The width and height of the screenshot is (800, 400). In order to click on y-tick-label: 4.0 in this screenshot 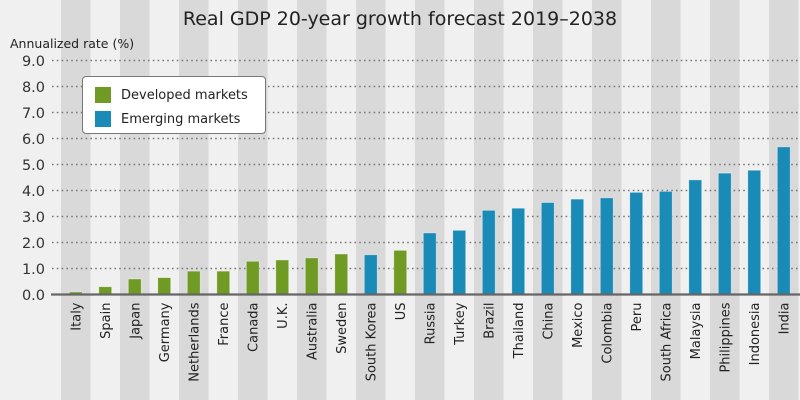, I will do `click(33, 192)`.